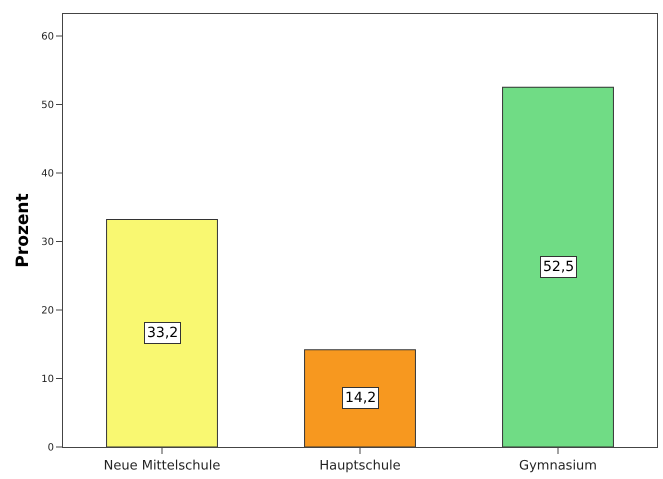 The height and width of the screenshot is (479, 663). What do you see at coordinates (47, 379) in the screenshot?
I see `y-tick-label: 10` at bounding box center [47, 379].